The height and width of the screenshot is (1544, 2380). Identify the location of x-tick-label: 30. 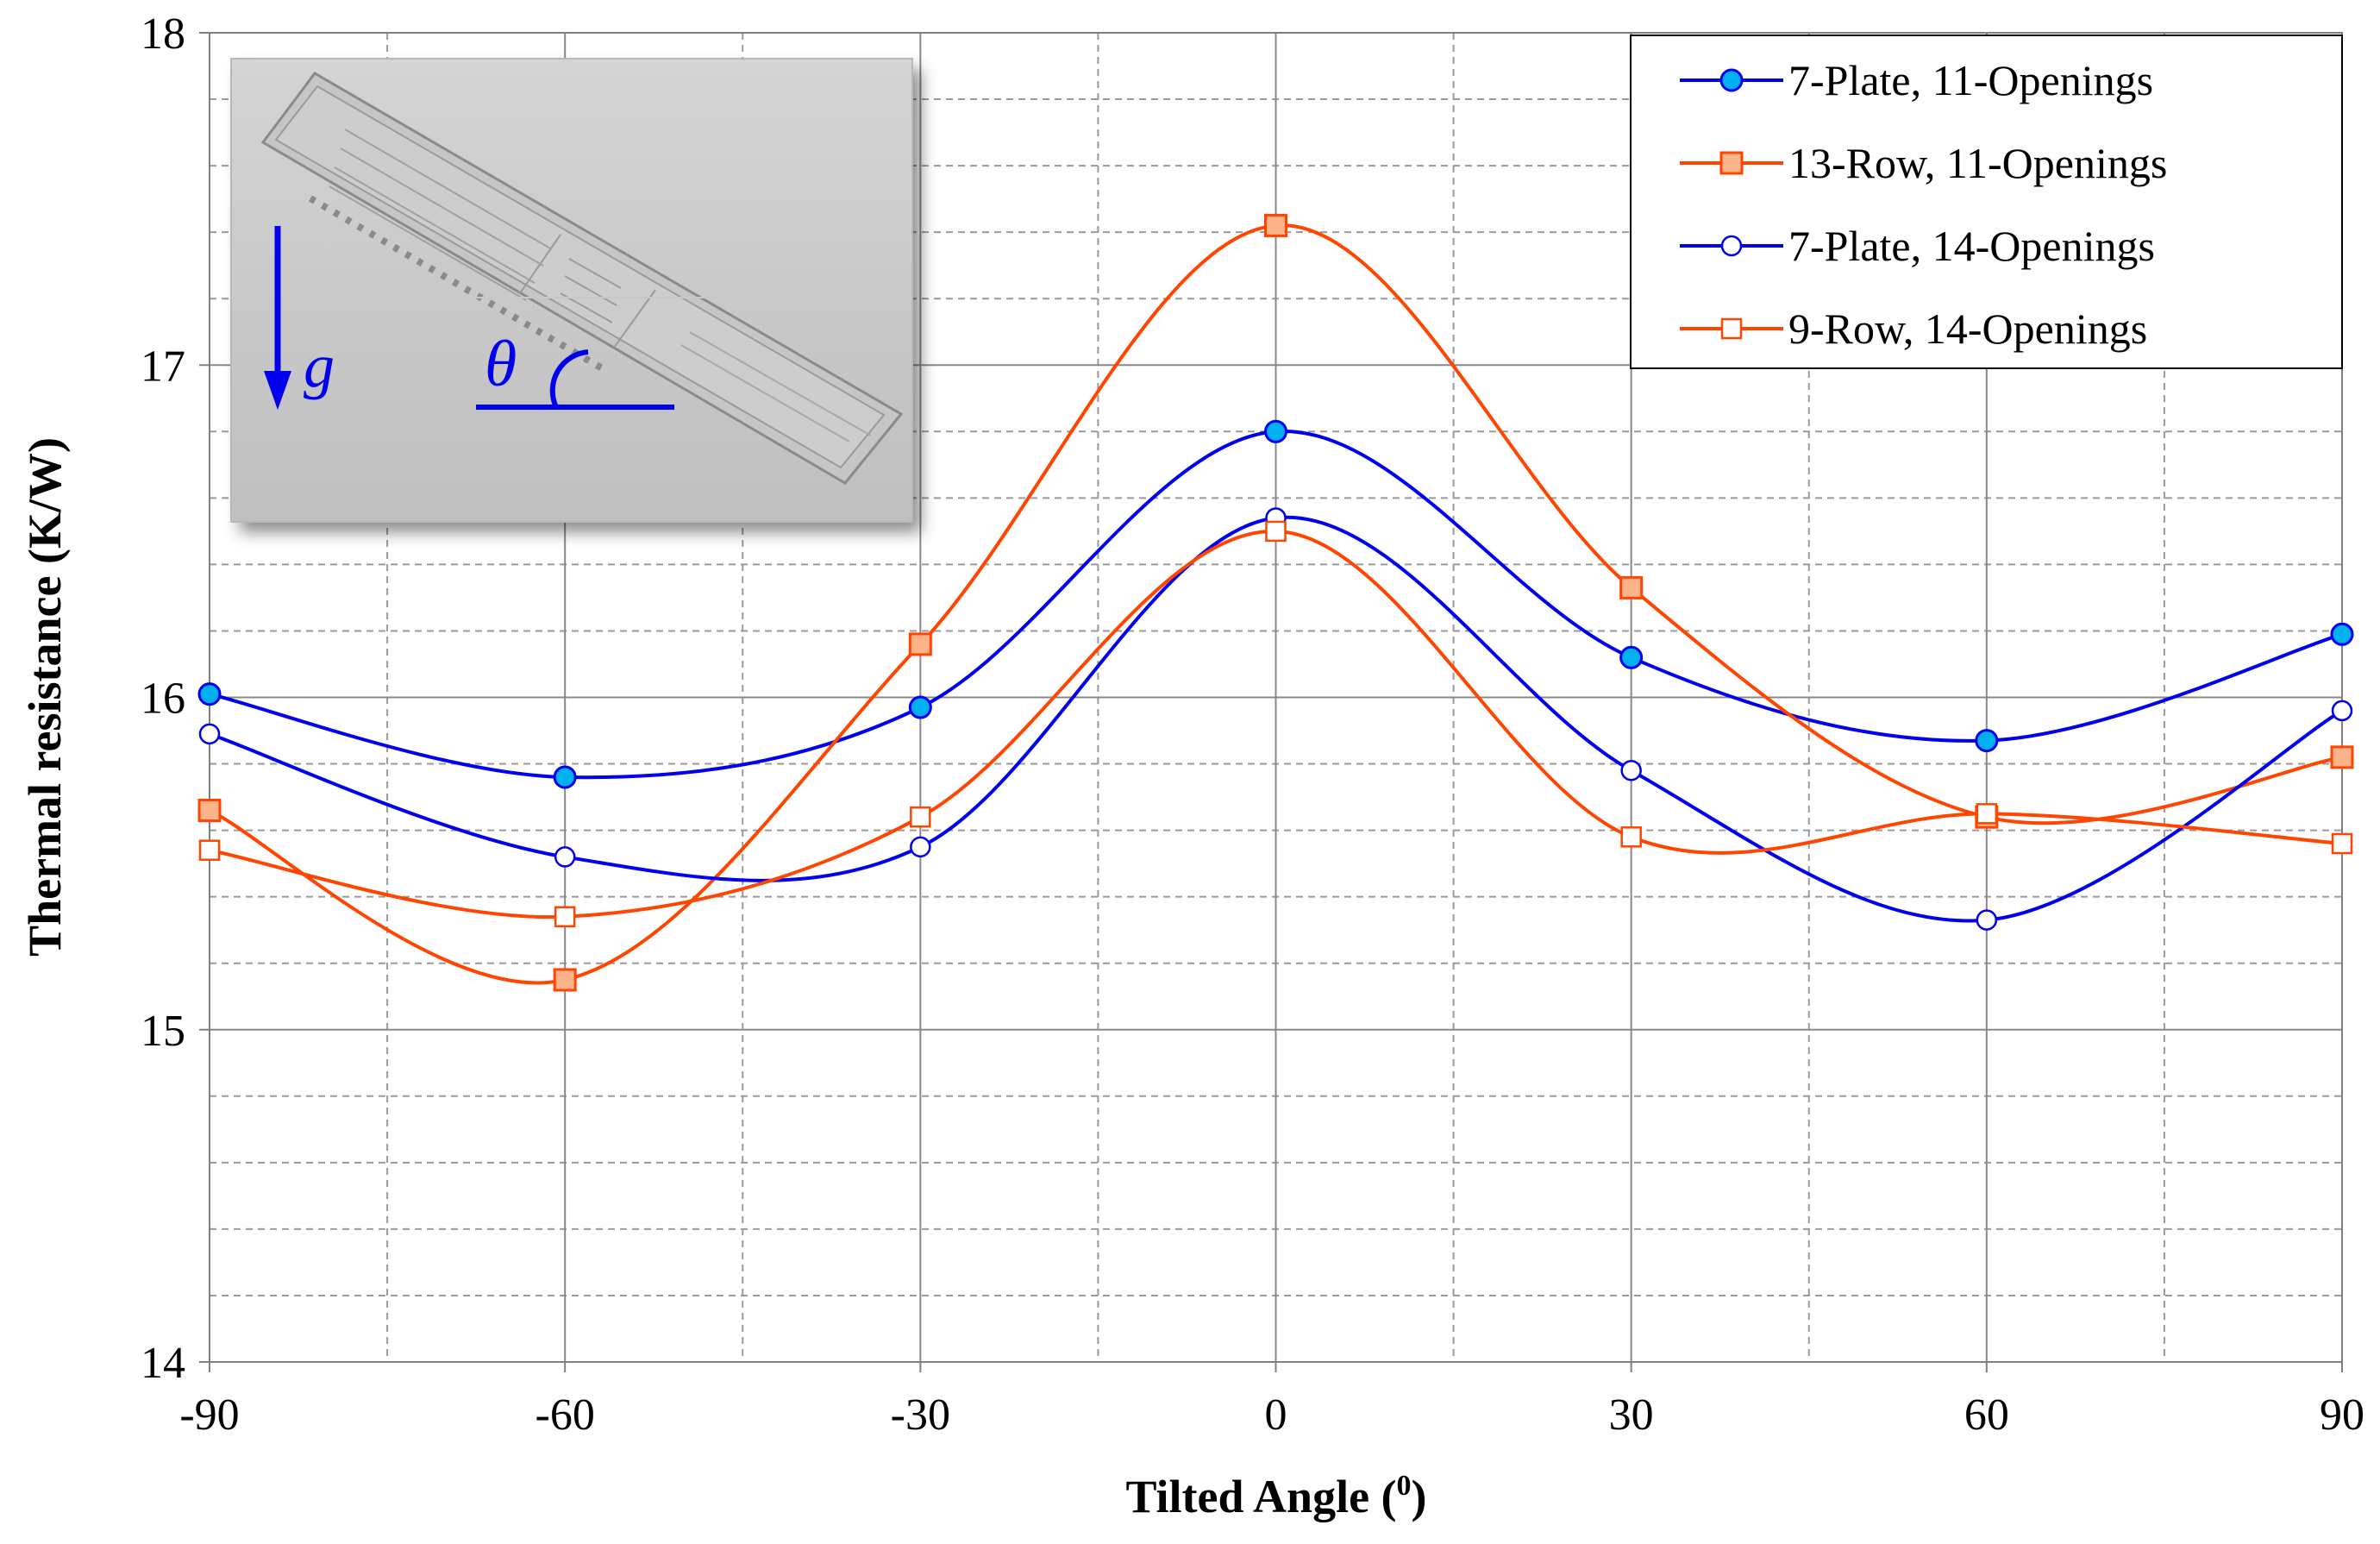
(1632, 1415).